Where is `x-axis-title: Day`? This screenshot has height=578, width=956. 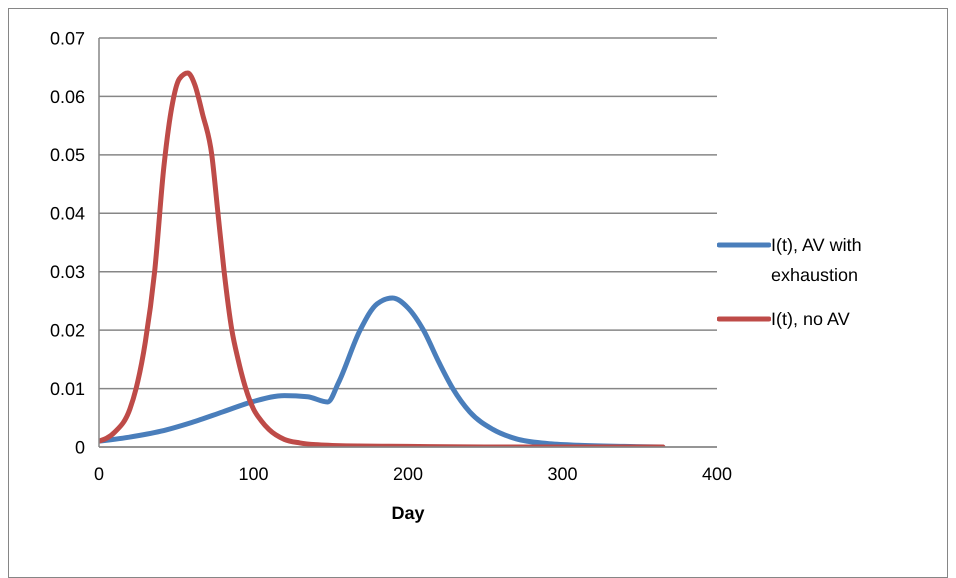 x-axis-title: Day is located at coordinates (408, 513).